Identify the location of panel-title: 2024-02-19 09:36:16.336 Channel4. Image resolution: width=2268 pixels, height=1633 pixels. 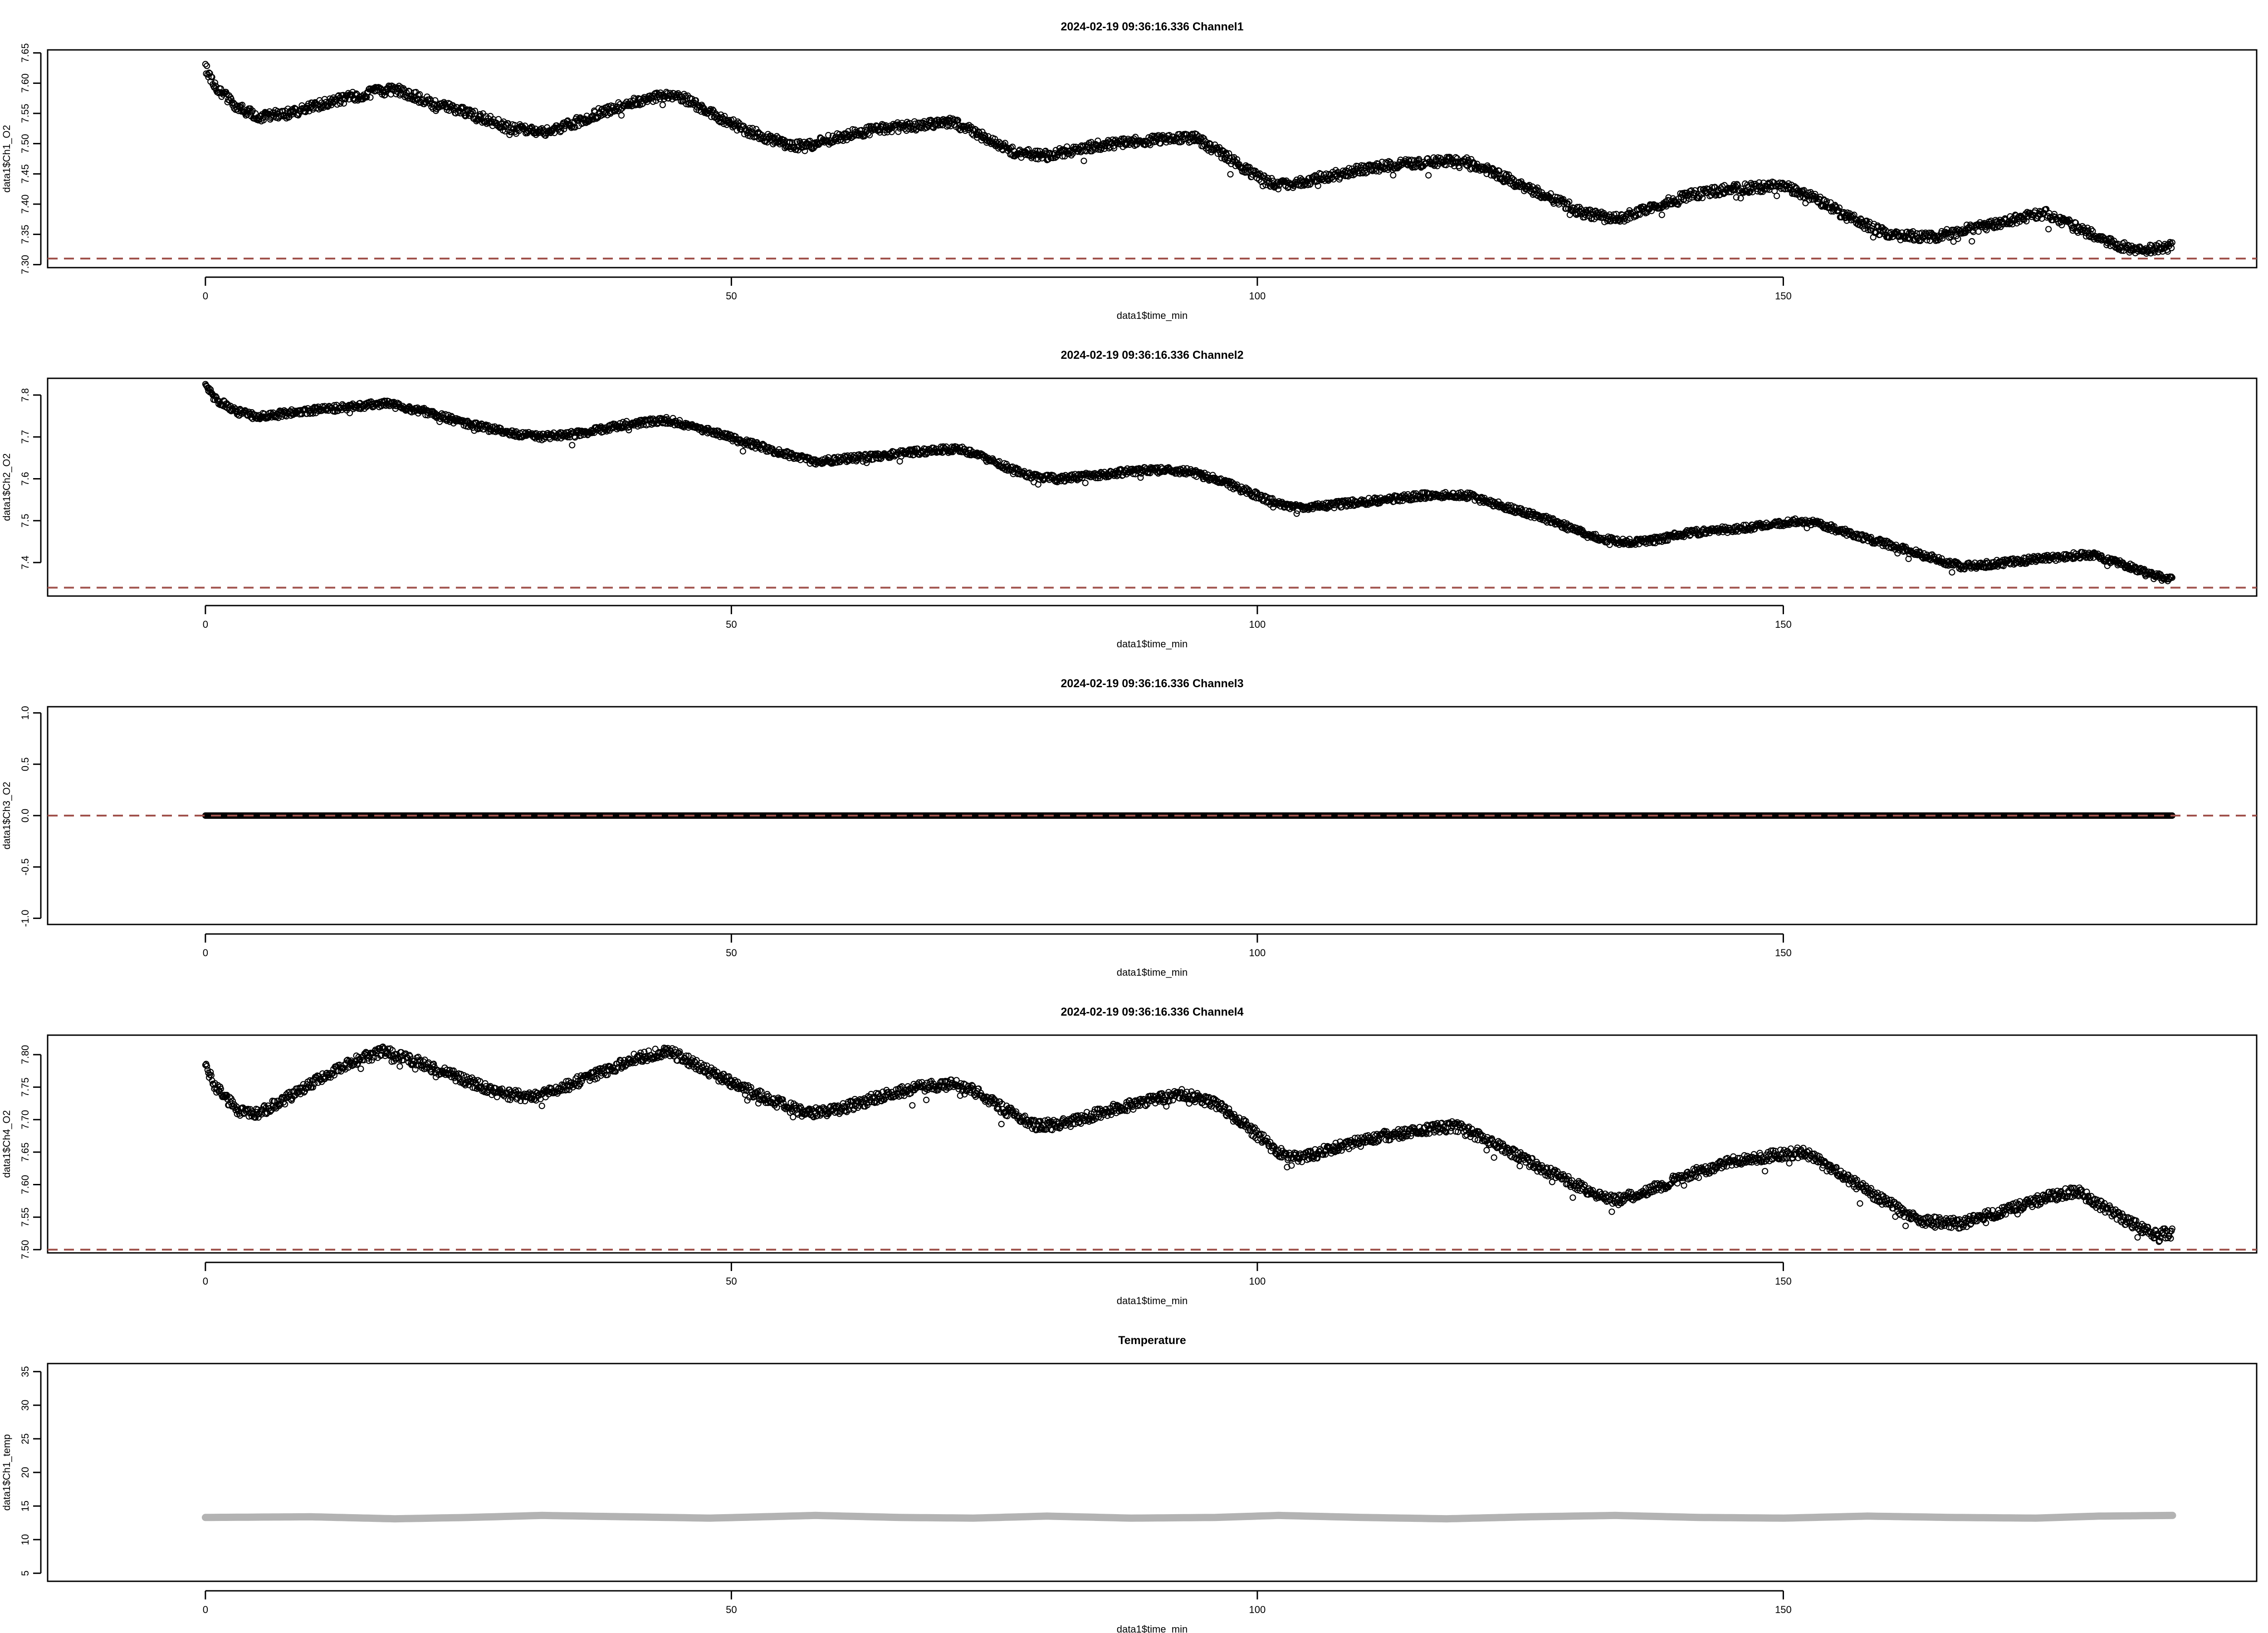
(1152, 1012).